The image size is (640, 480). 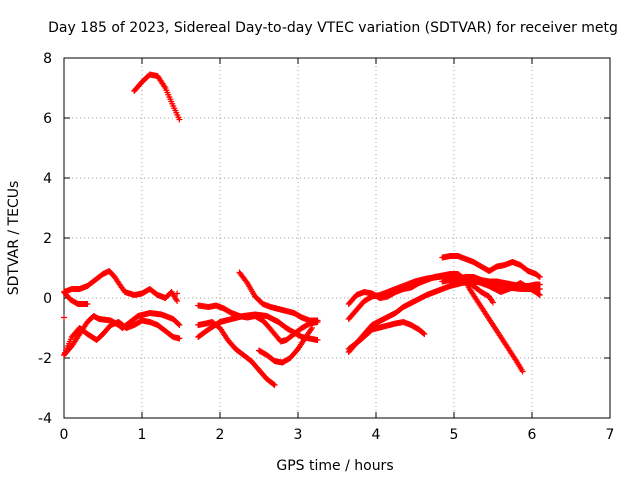 What do you see at coordinates (47, 119) in the screenshot?
I see `y-tick-label: 6` at bounding box center [47, 119].